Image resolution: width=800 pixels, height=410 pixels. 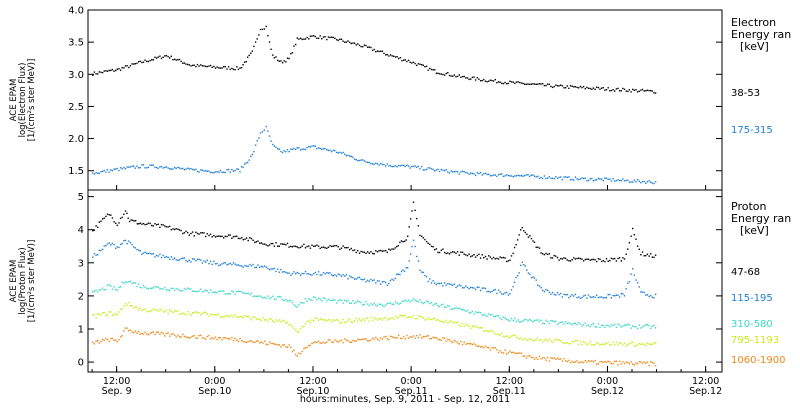 I want to click on x-tick-date: Sep.12, so click(x=705, y=391).